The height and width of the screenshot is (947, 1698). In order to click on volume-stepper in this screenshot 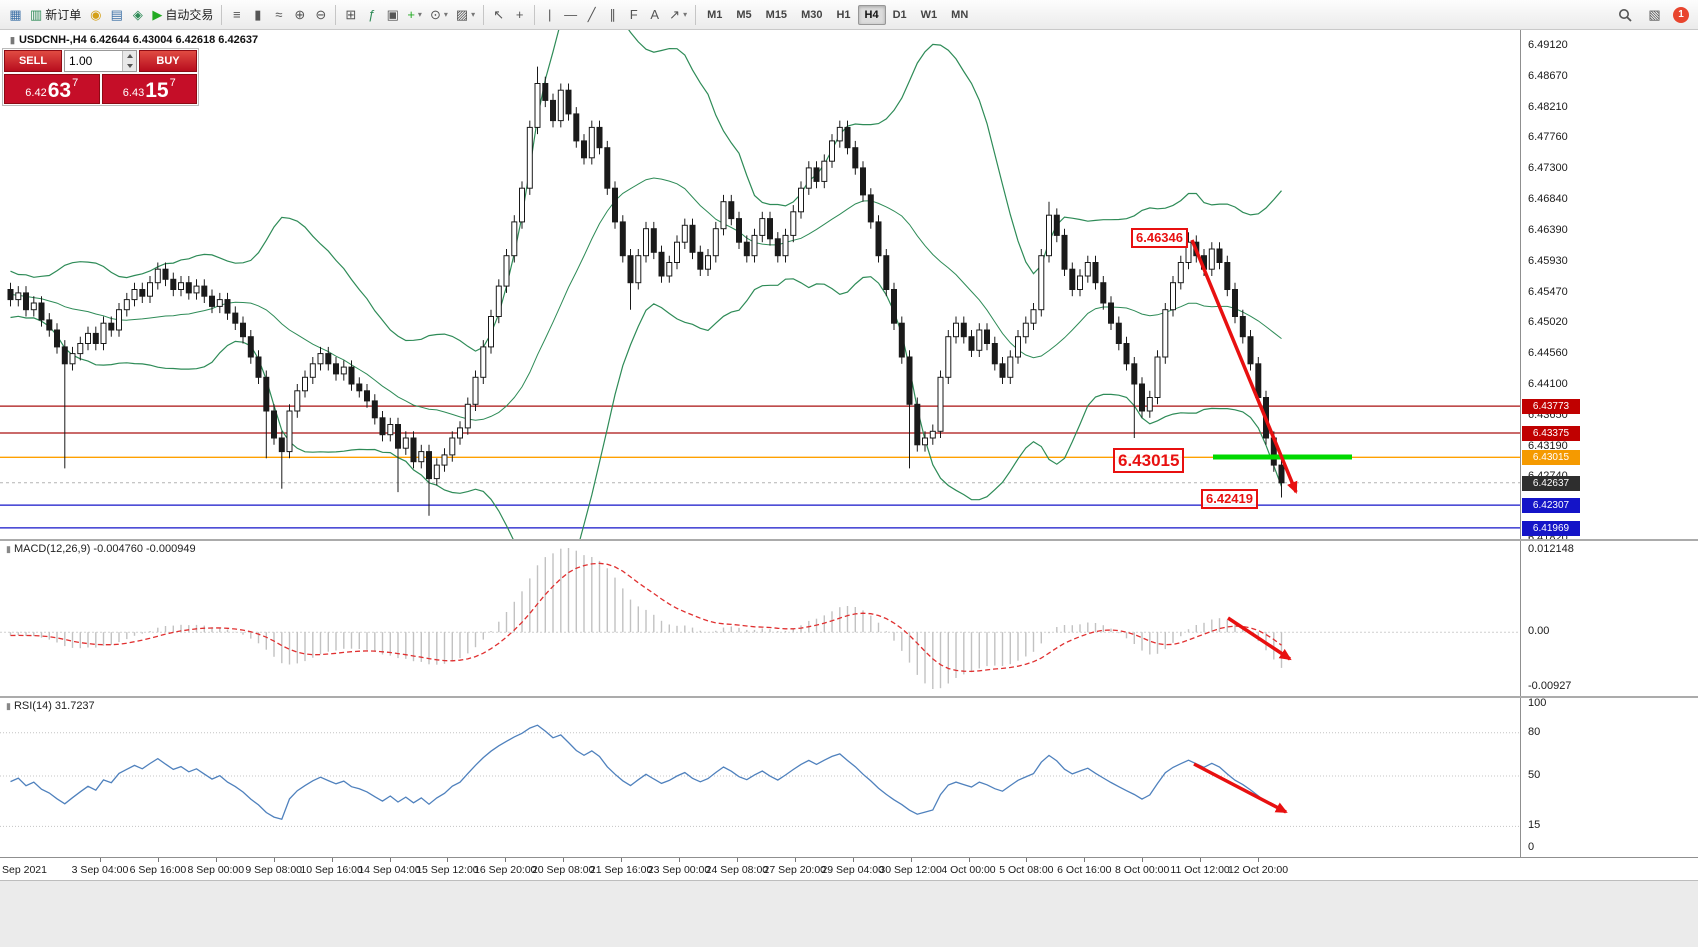, I will do `click(100, 61)`.